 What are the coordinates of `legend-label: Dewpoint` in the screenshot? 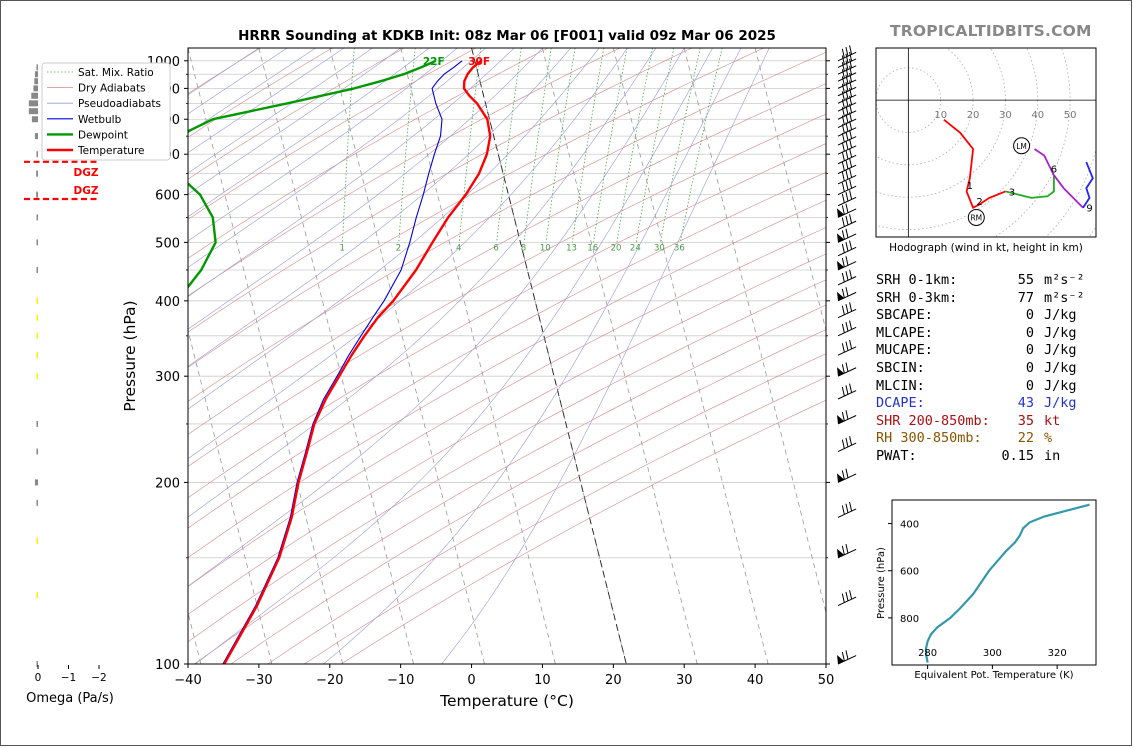 It's located at (103, 135).